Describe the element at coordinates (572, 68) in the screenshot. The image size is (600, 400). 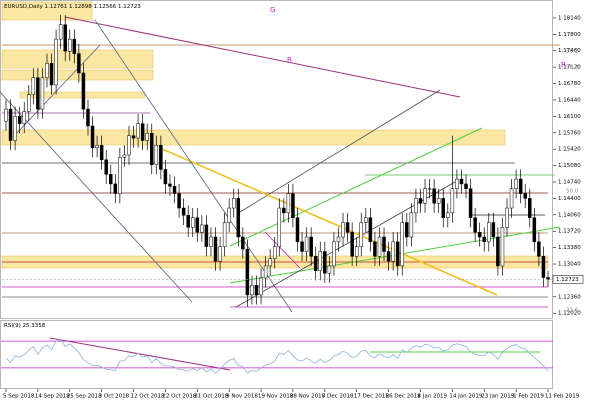
I see `annotation: 38.2` at that location.